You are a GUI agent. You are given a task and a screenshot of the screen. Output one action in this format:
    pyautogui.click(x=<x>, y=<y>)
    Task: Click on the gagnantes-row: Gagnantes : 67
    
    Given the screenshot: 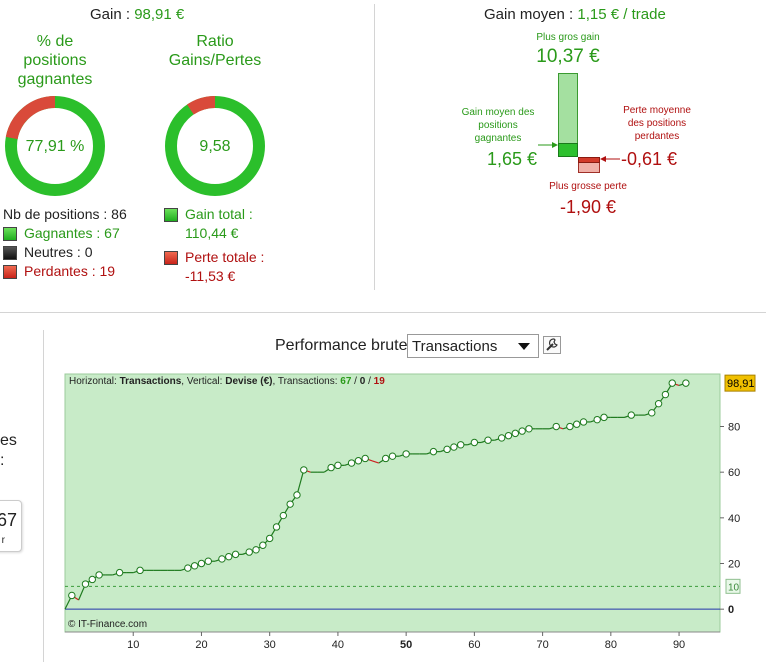 What is the action you would take?
    pyautogui.click(x=72, y=233)
    